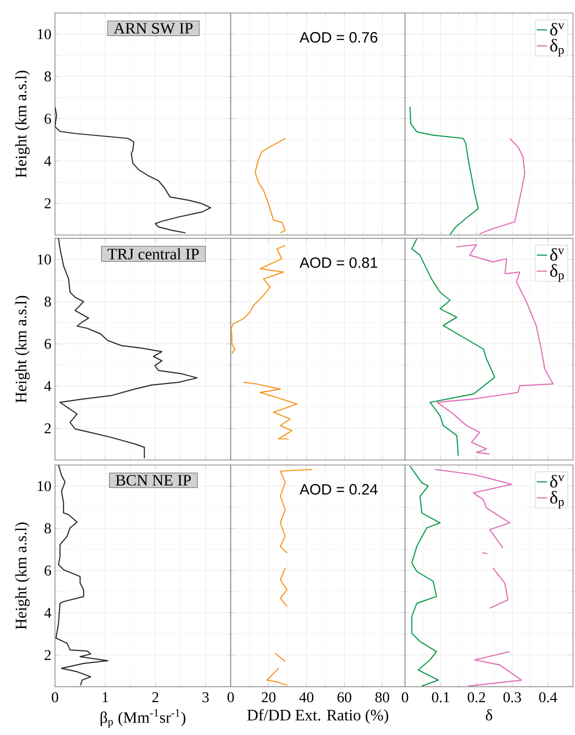 Image resolution: width=575 pixels, height=735 pixels. I want to click on x-tick-label: 40, so click(306, 697).